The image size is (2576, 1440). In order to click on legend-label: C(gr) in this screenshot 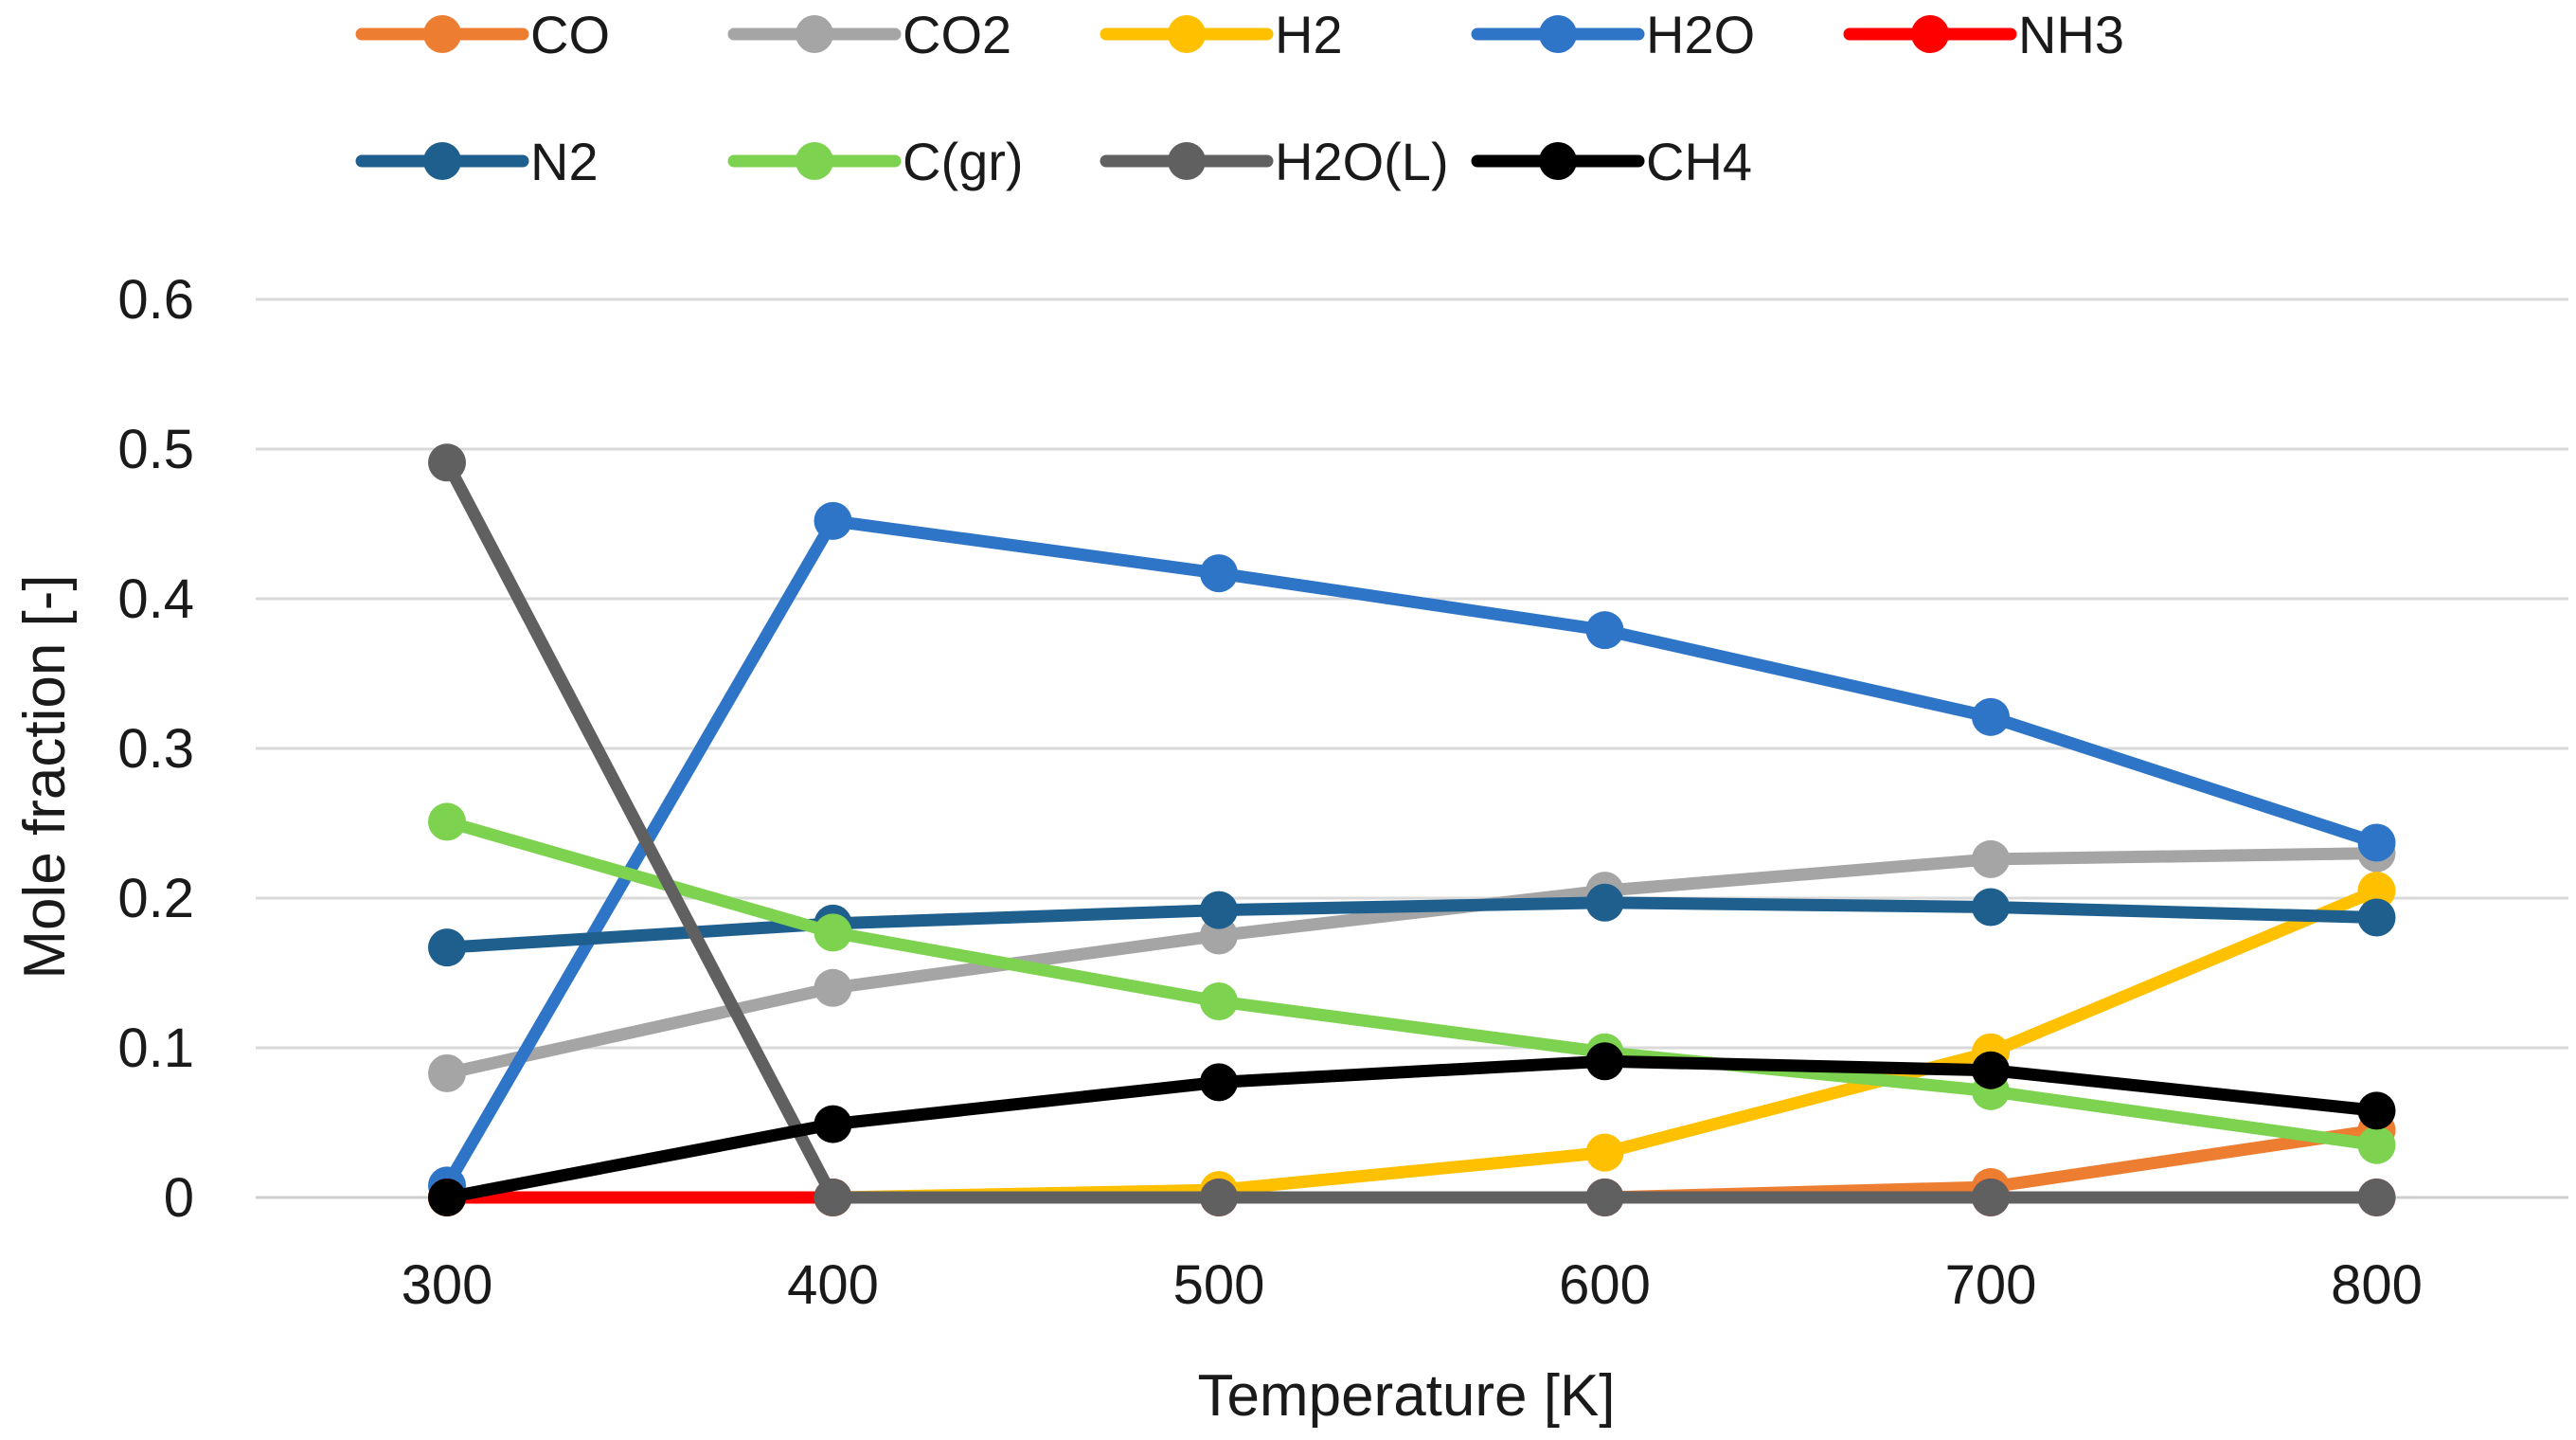, I will do `click(963, 161)`.